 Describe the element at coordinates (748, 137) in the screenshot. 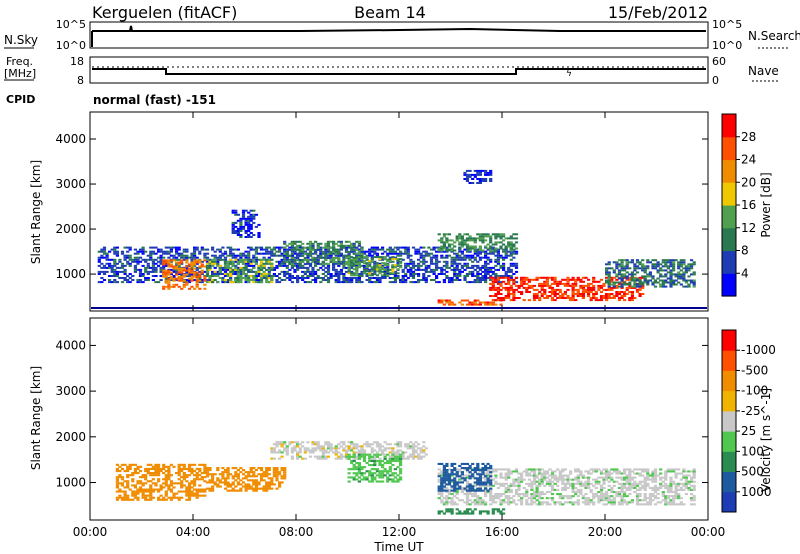

I see `colorbar-tick-label: 28` at that location.